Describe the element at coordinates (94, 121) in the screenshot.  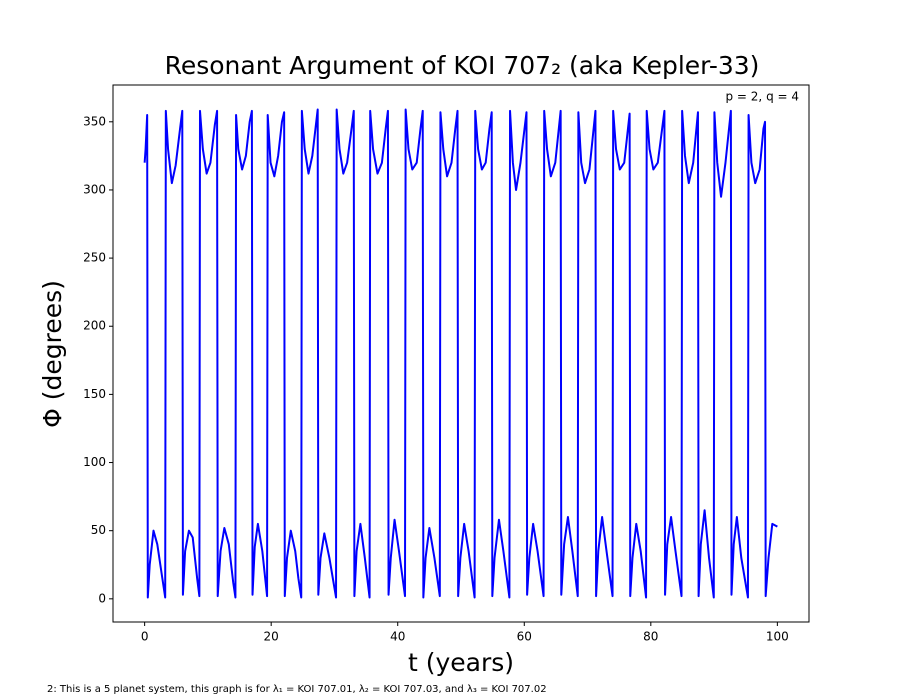
I see `y-tick-label: 350` at that location.